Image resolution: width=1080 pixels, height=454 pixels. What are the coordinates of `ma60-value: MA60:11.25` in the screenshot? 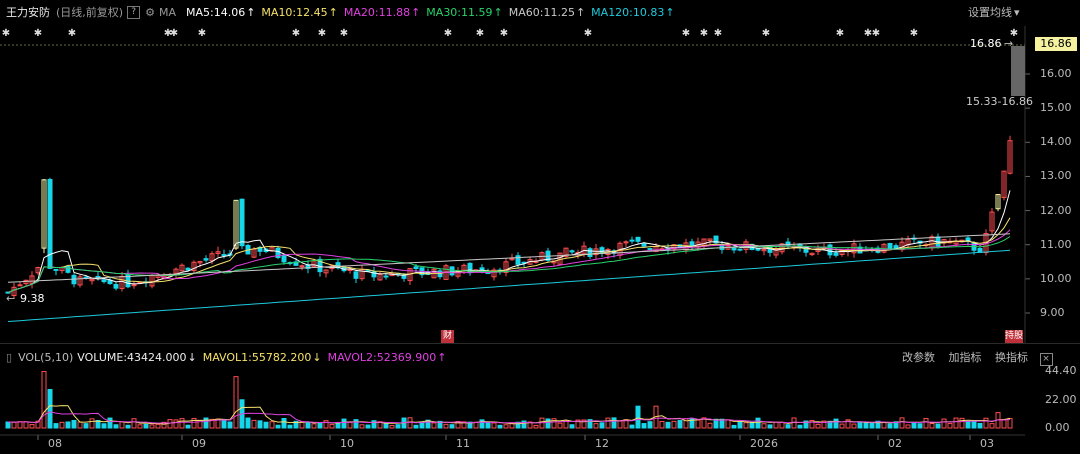 It's located at (541, 12).